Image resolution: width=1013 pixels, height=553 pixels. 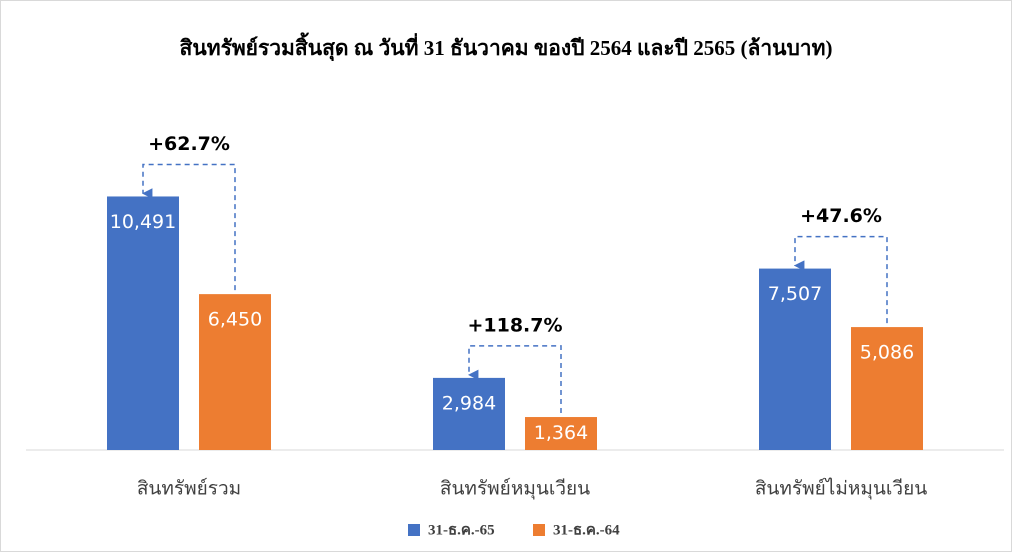 I want to click on value-label: 7,507, so click(x=795, y=294).